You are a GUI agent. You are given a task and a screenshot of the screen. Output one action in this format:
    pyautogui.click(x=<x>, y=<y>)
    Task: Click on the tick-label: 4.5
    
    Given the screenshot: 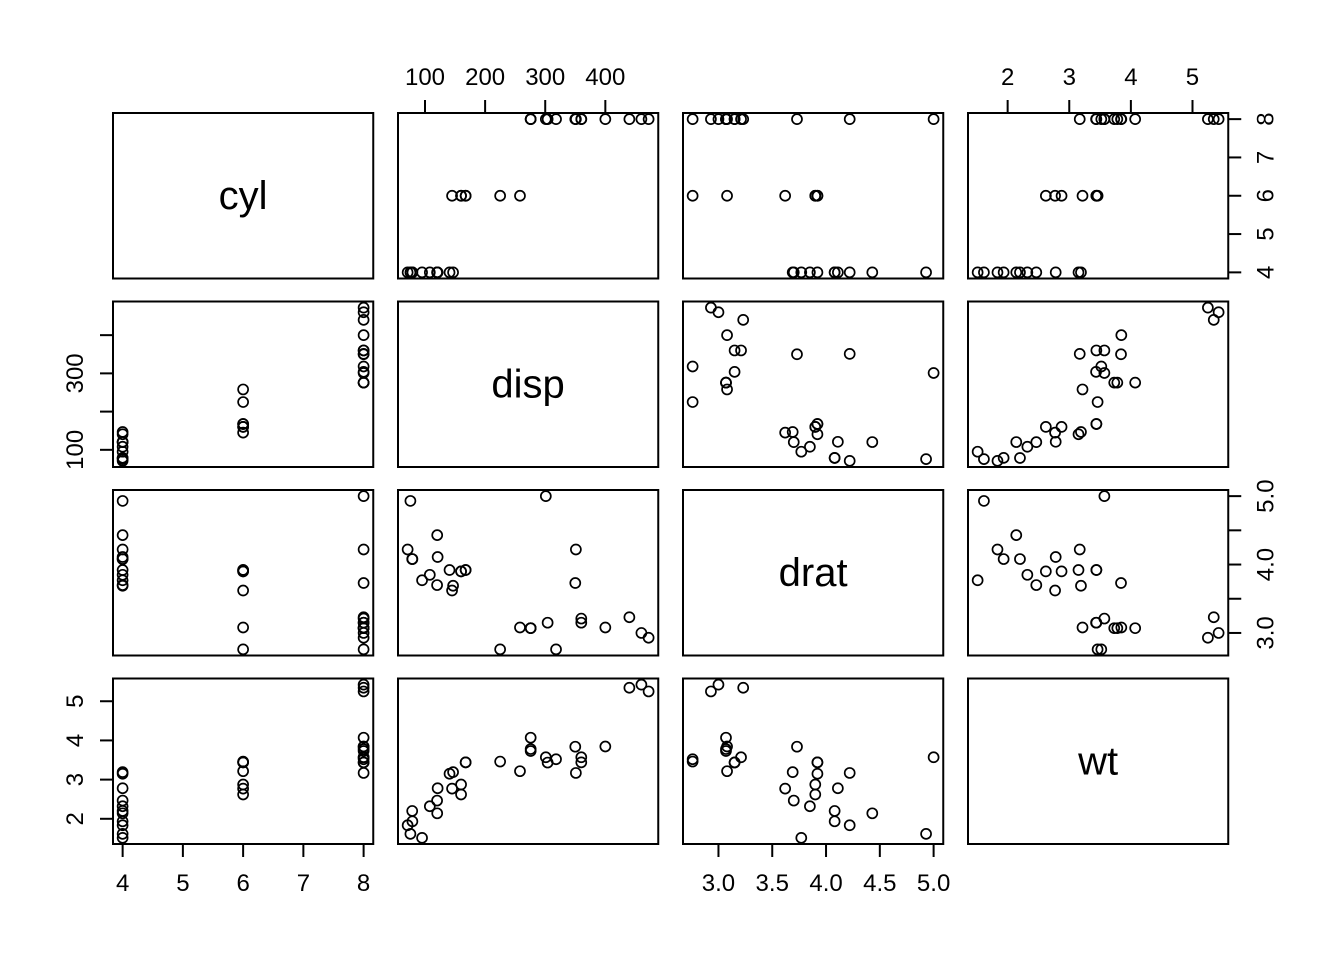 What is the action you would take?
    pyautogui.click(x=879, y=883)
    